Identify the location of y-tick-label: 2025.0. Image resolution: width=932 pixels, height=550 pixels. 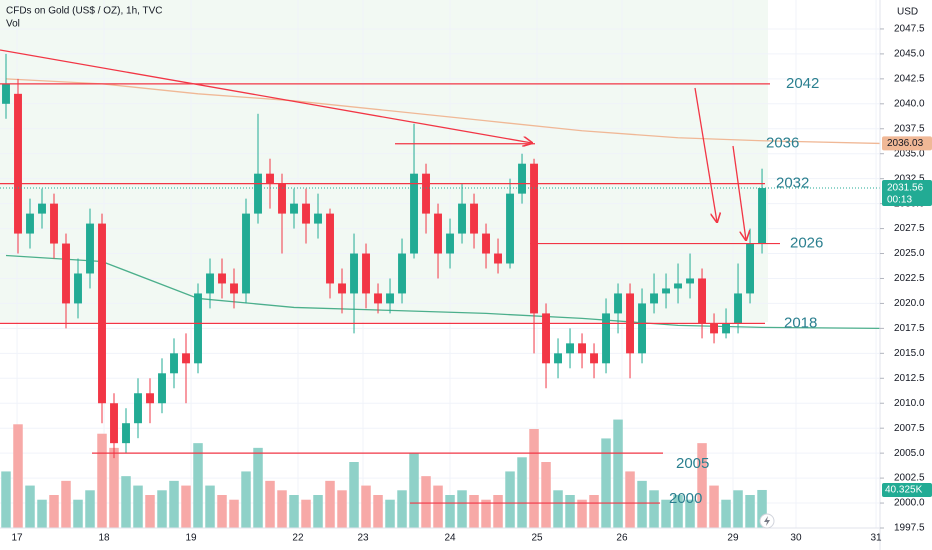
(909, 253).